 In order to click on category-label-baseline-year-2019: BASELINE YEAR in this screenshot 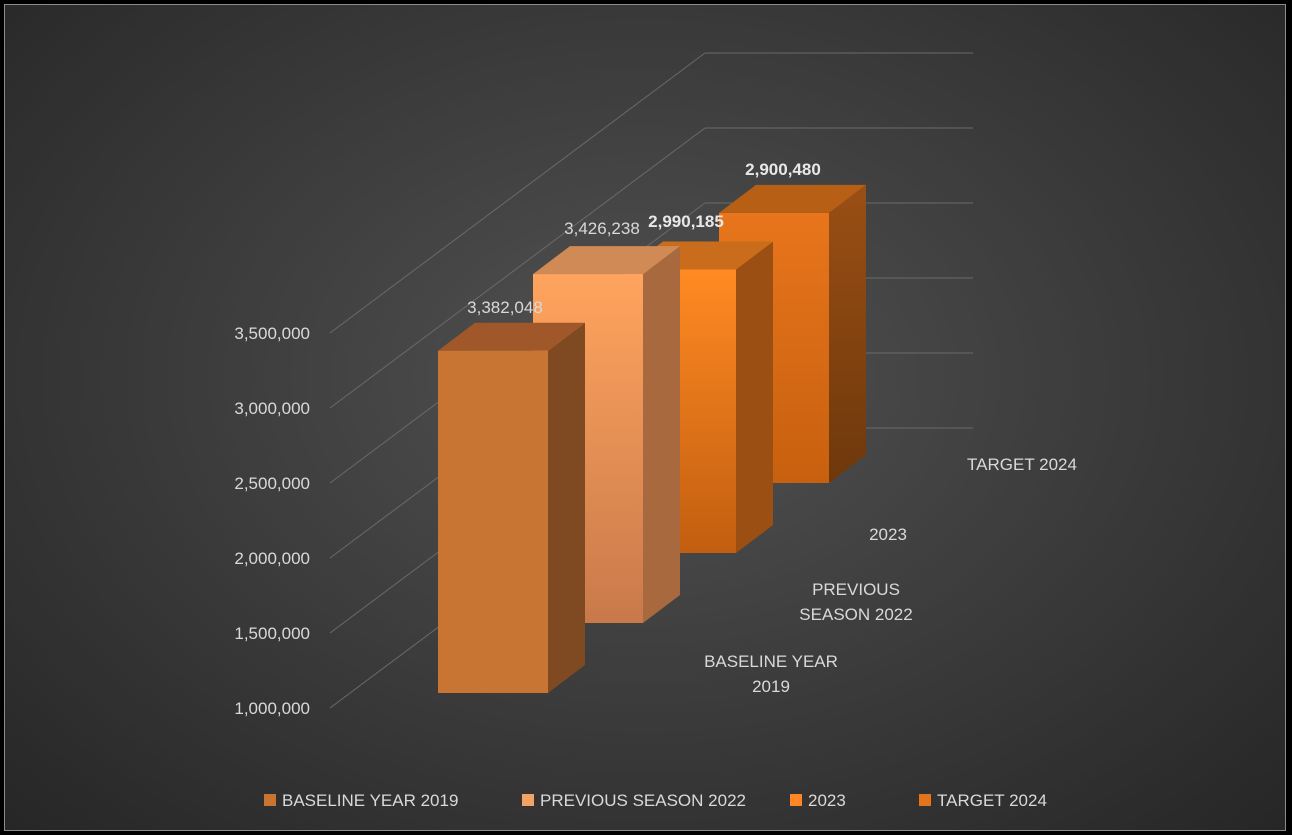, I will do `click(771, 661)`.